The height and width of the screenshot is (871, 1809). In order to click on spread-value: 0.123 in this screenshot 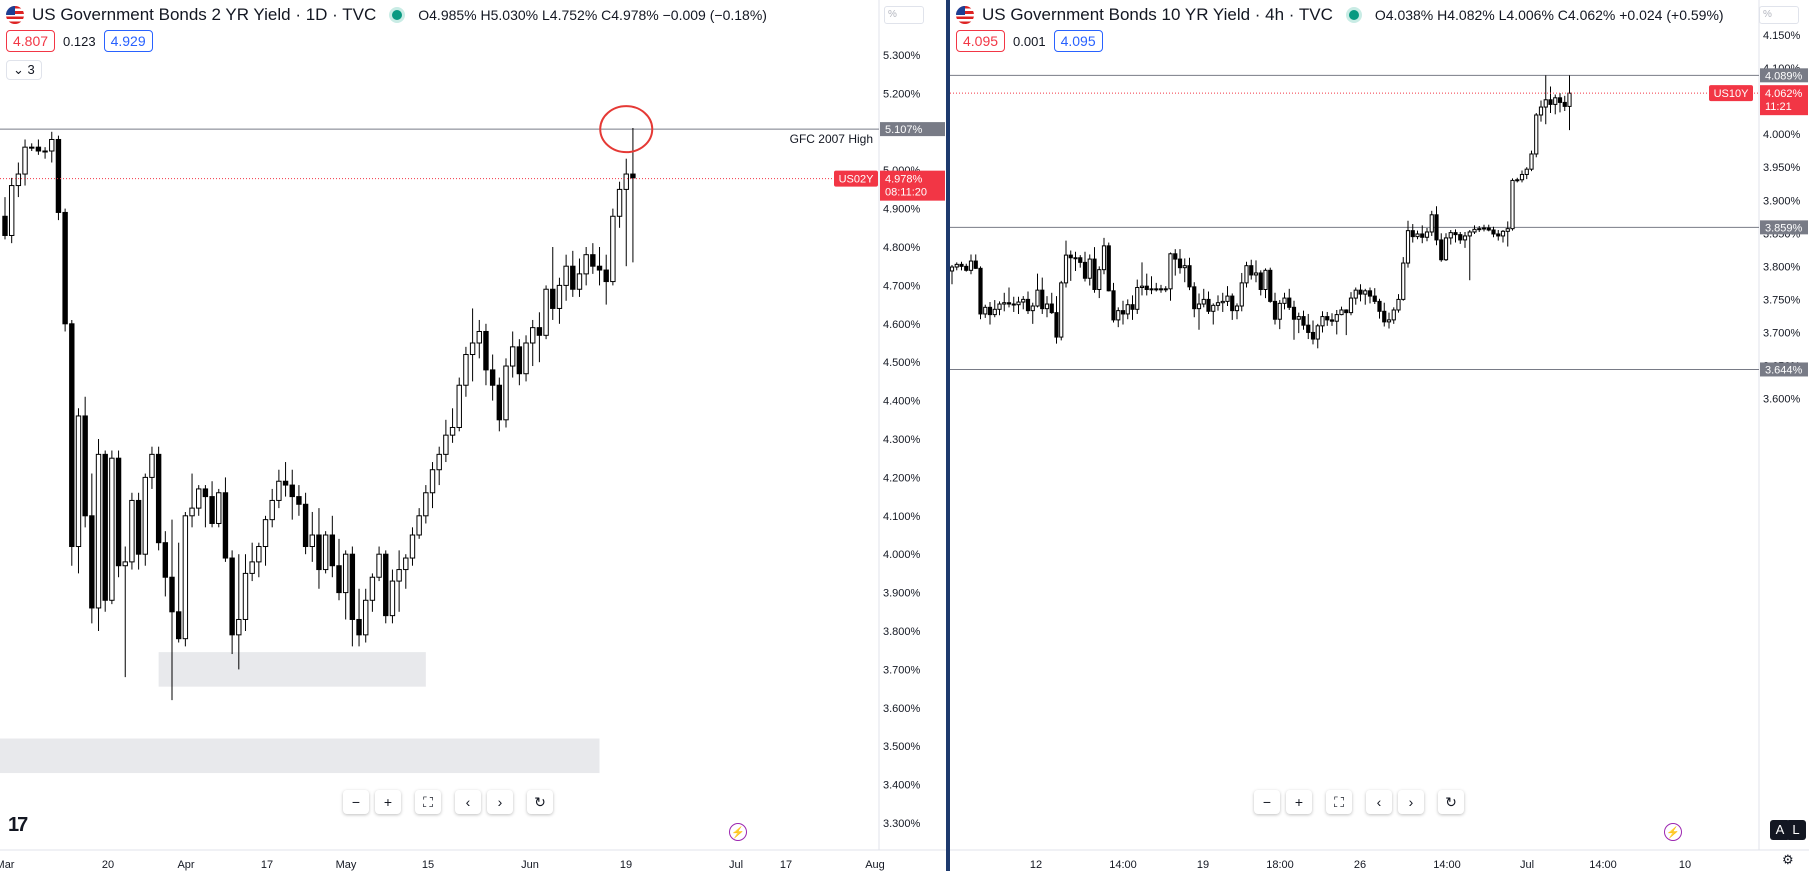, I will do `click(79, 41)`.